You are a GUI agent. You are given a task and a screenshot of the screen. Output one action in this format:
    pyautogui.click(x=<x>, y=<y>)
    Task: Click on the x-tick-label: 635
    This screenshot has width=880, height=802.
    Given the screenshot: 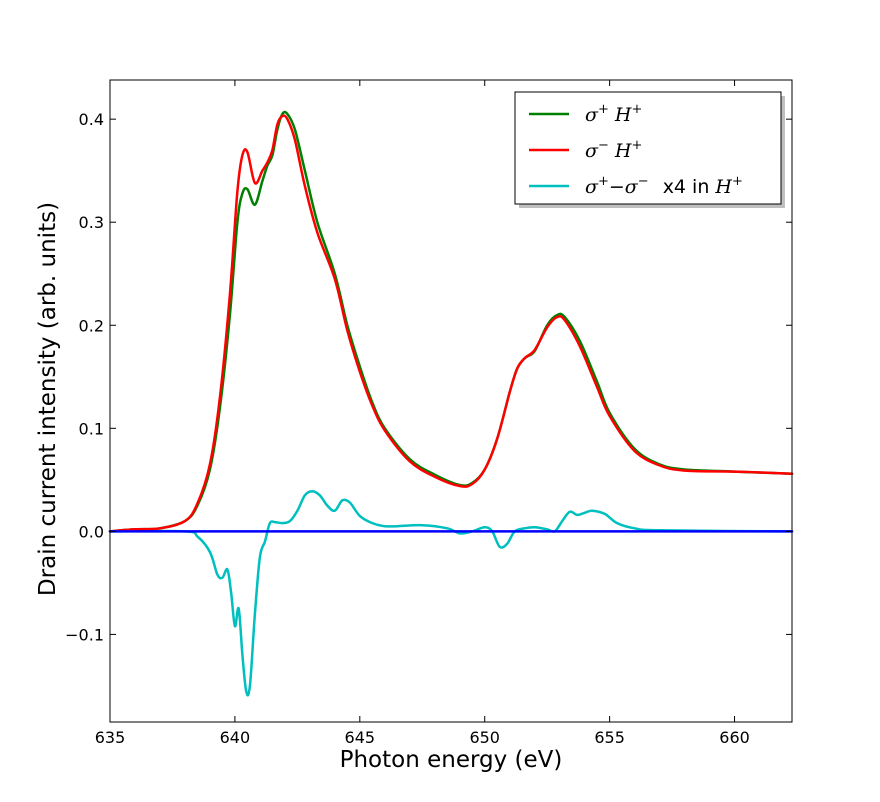 What is the action you would take?
    pyautogui.click(x=110, y=737)
    